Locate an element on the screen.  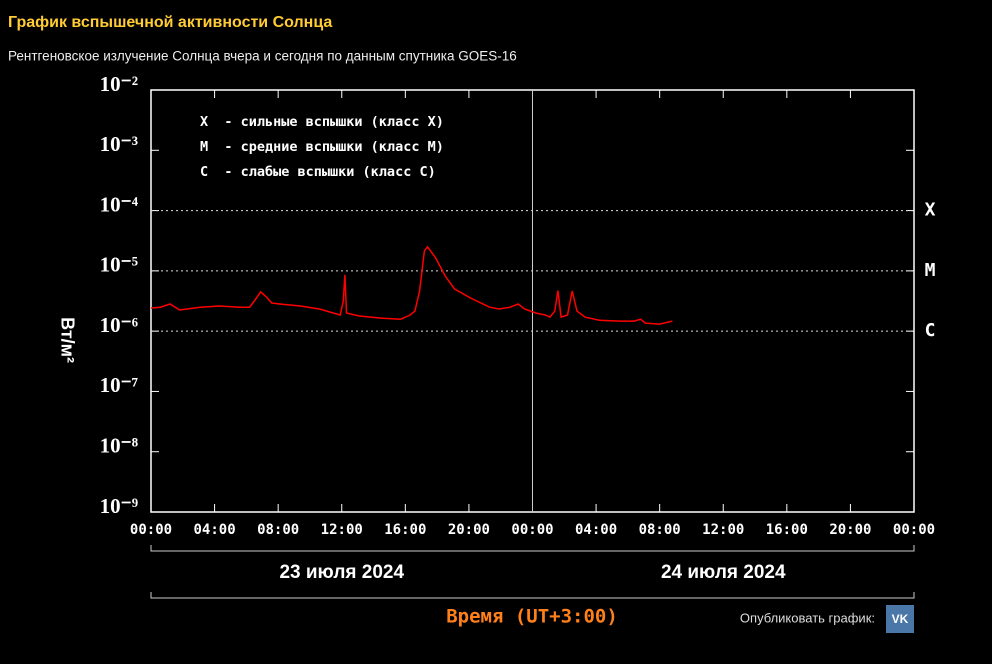
y-tick-label: 10⁻⁹ is located at coordinates (119, 506).